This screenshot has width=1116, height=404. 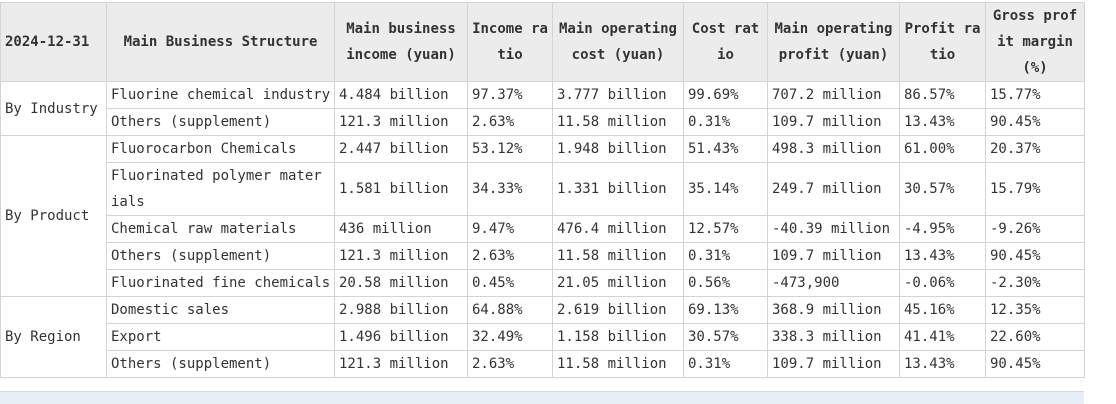 What do you see at coordinates (942, 337) in the screenshot?
I see `profit-ratio-cell: 41.41%` at bounding box center [942, 337].